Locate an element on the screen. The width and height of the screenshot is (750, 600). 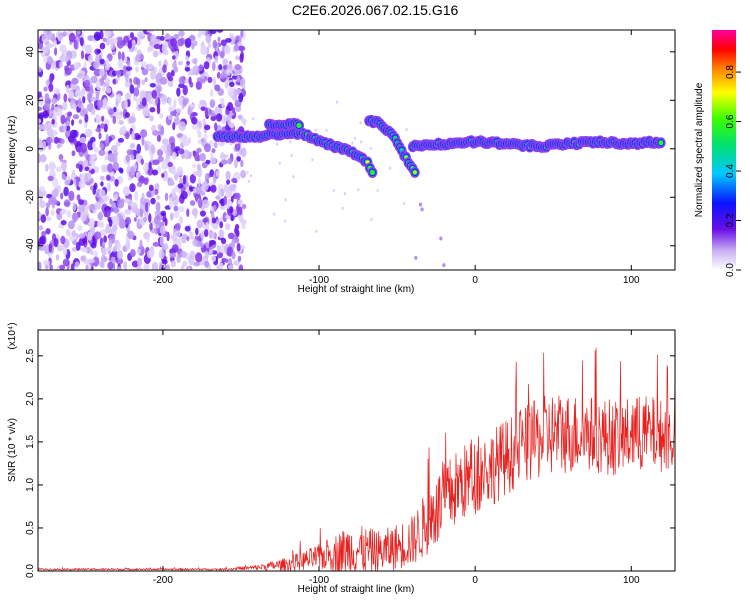
colorbar-tick-label: 0.6 is located at coordinates (730, 121).